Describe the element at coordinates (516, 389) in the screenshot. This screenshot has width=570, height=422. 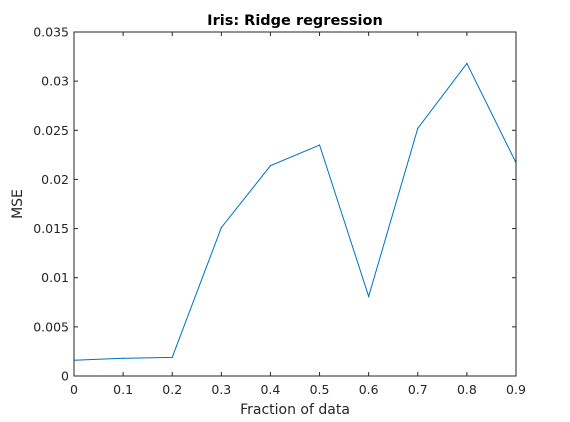
I see `x-tick-label: 0.9` at that location.